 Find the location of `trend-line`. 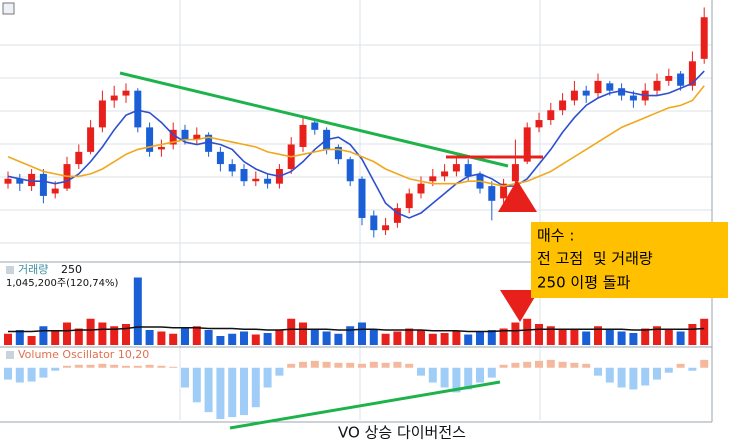

trend-line is located at coordinates (314, 119).